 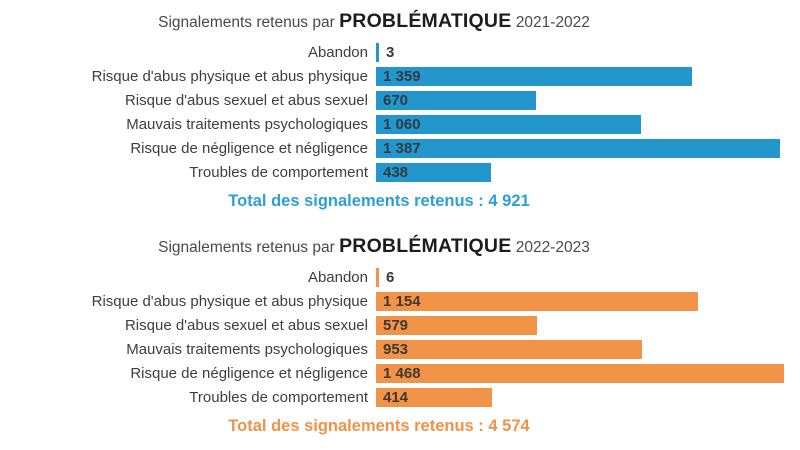 I want to click on chart-row: Abandon 6, so click(x=400, y=277).